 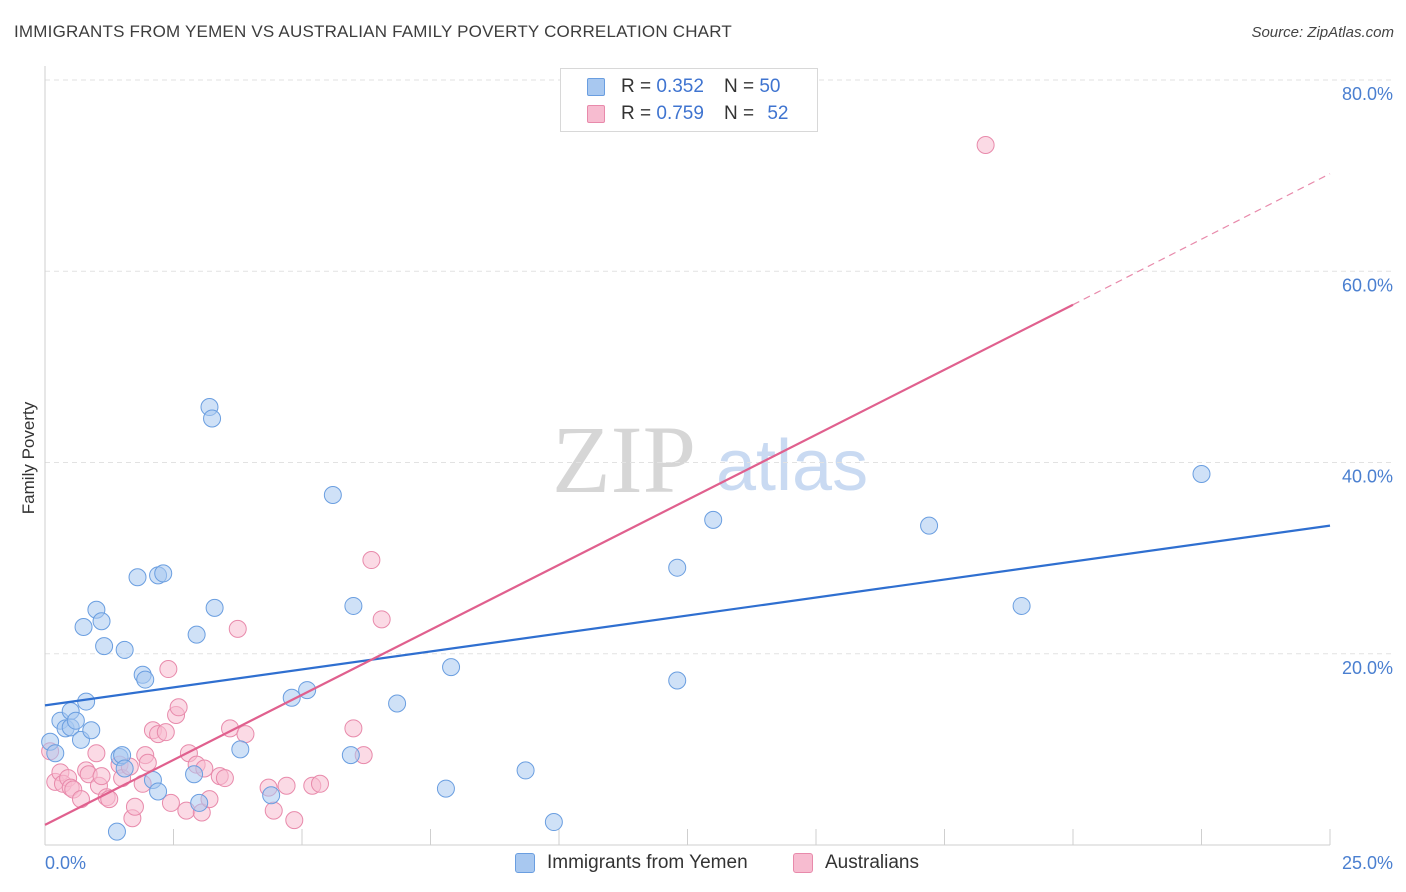 I want to click on legend-n-value: 50, so click(x=770, y=86).